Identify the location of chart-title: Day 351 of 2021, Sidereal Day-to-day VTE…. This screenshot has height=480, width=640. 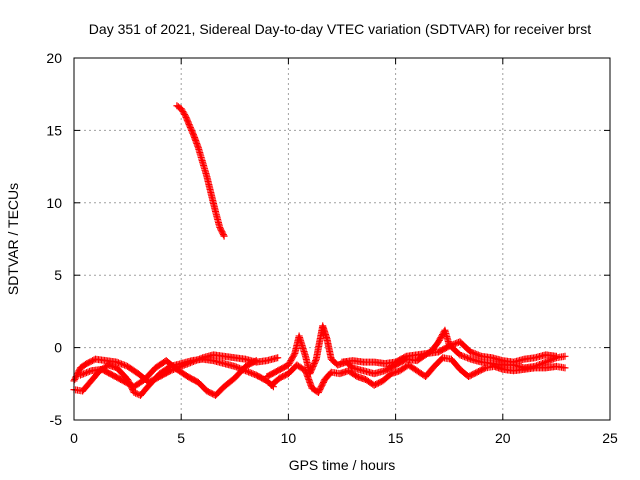
(340, 29).